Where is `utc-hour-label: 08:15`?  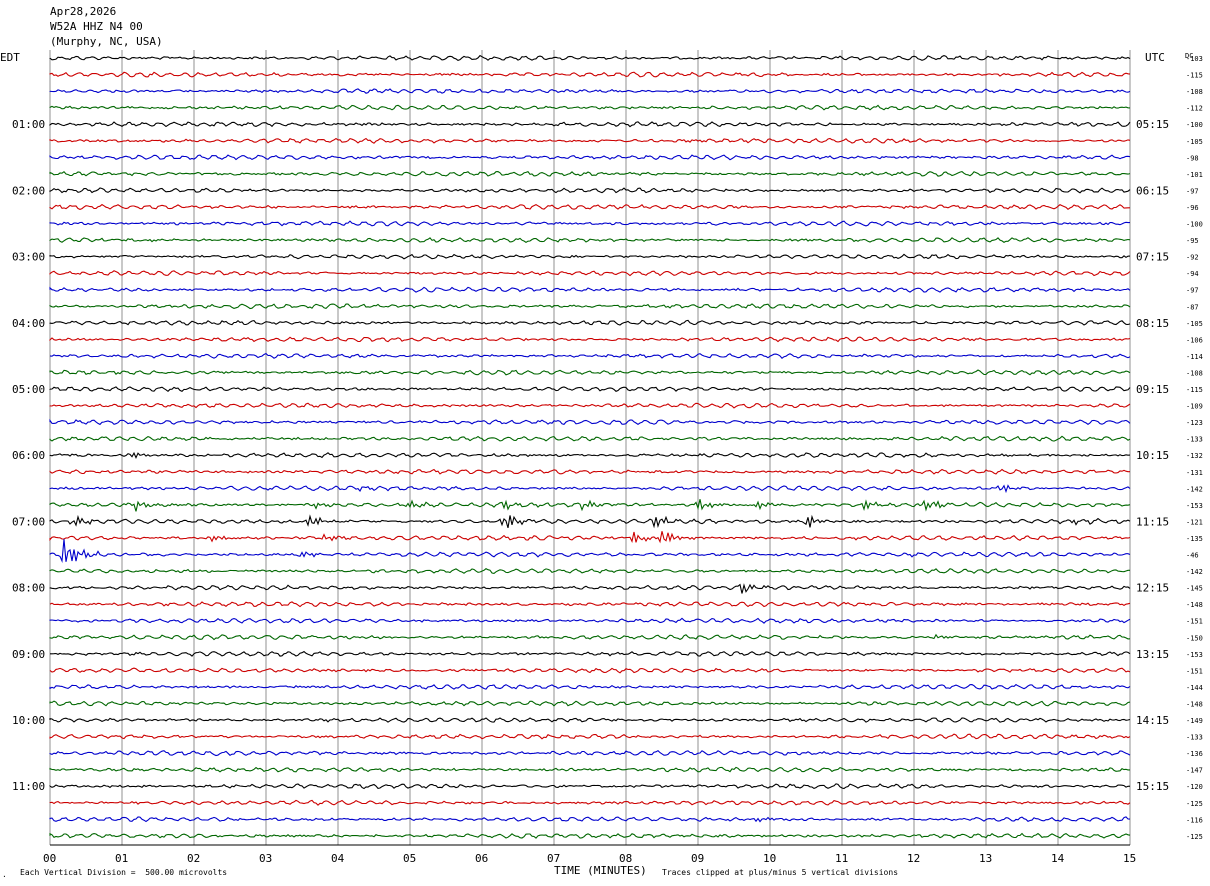
utc-hour-label: 08:15 is located at coordinates (1152, 323).